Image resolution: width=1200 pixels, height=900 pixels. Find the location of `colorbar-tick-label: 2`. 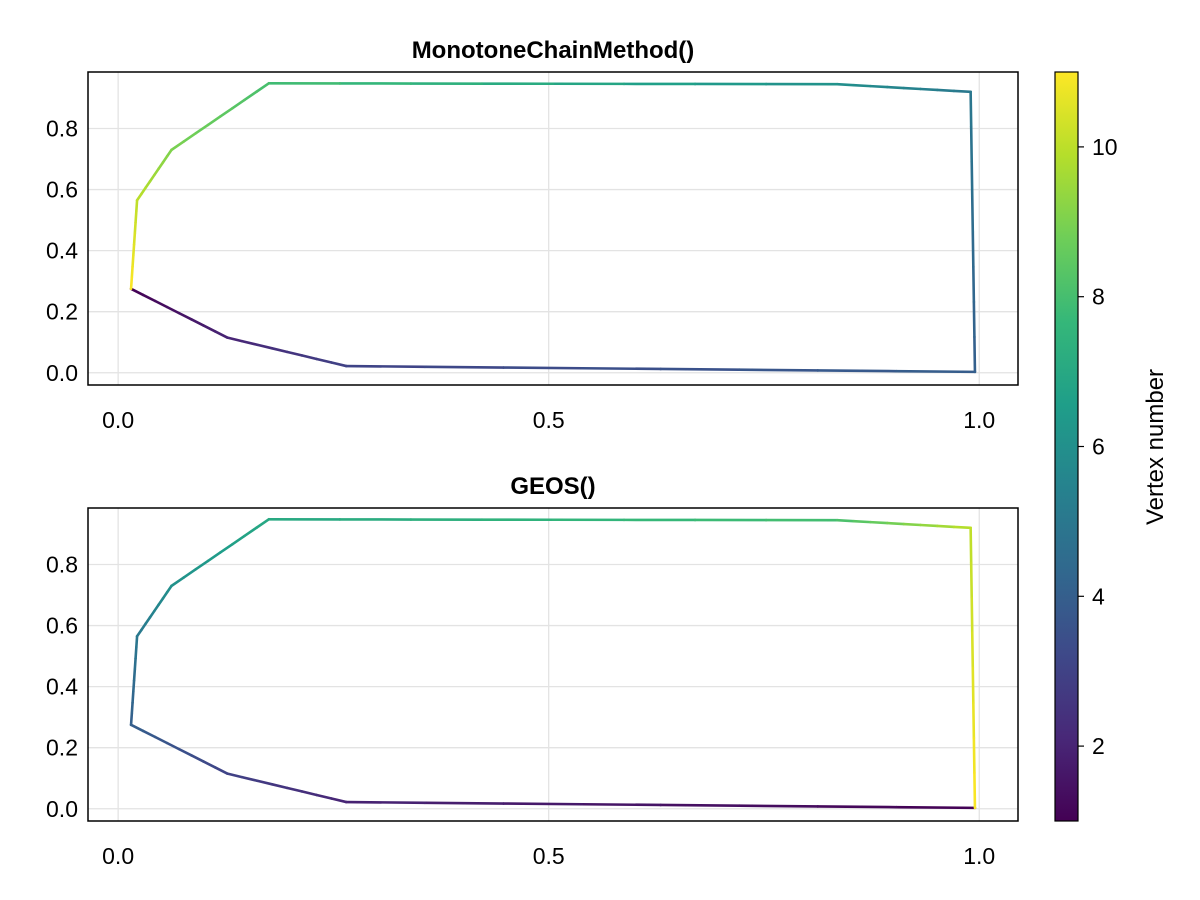

colorbar-tick-label: 2 is located at coordinates (1098, 746).